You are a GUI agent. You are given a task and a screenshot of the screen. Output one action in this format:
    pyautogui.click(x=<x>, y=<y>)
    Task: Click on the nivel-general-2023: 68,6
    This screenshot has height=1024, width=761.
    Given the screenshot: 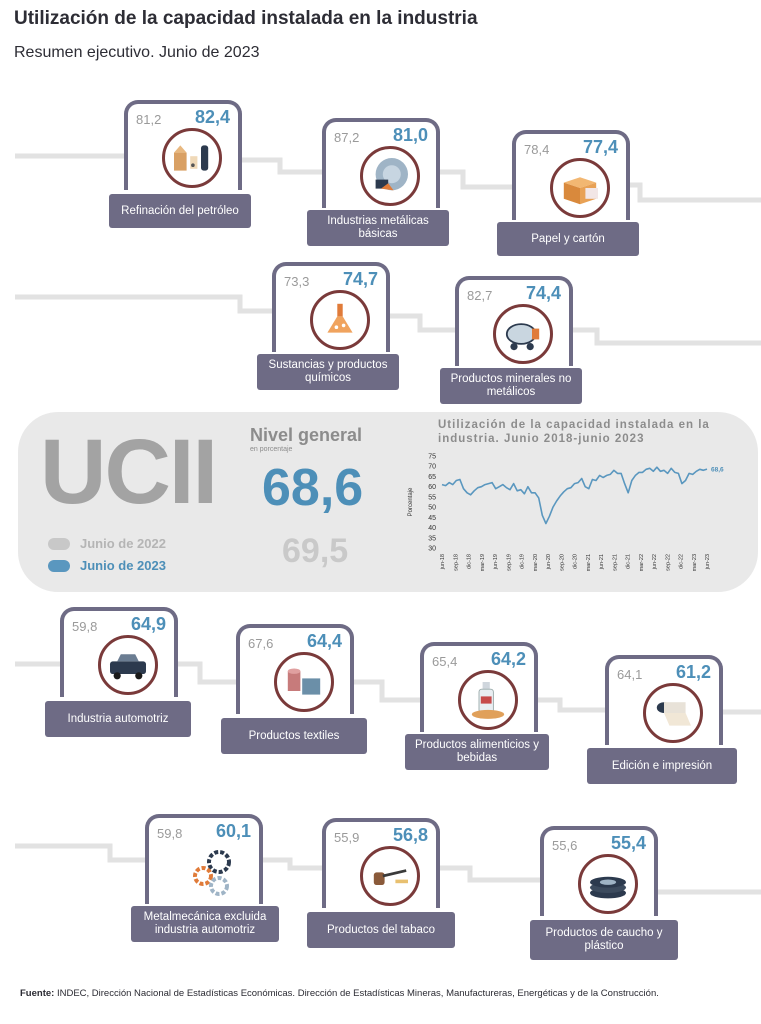 What is the action you would take?
    pyautogui.click(x=313, y=488)
    